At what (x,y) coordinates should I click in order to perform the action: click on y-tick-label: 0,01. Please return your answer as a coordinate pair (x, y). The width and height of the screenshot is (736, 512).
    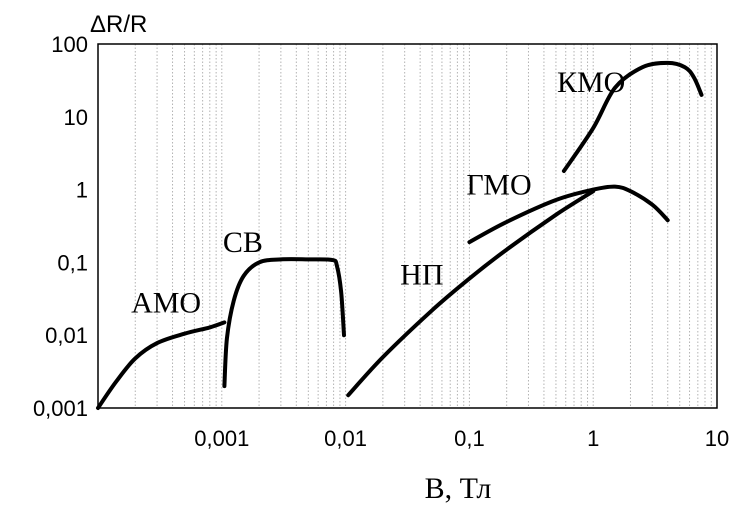
    Looking at the image, I should click on (66, 335).